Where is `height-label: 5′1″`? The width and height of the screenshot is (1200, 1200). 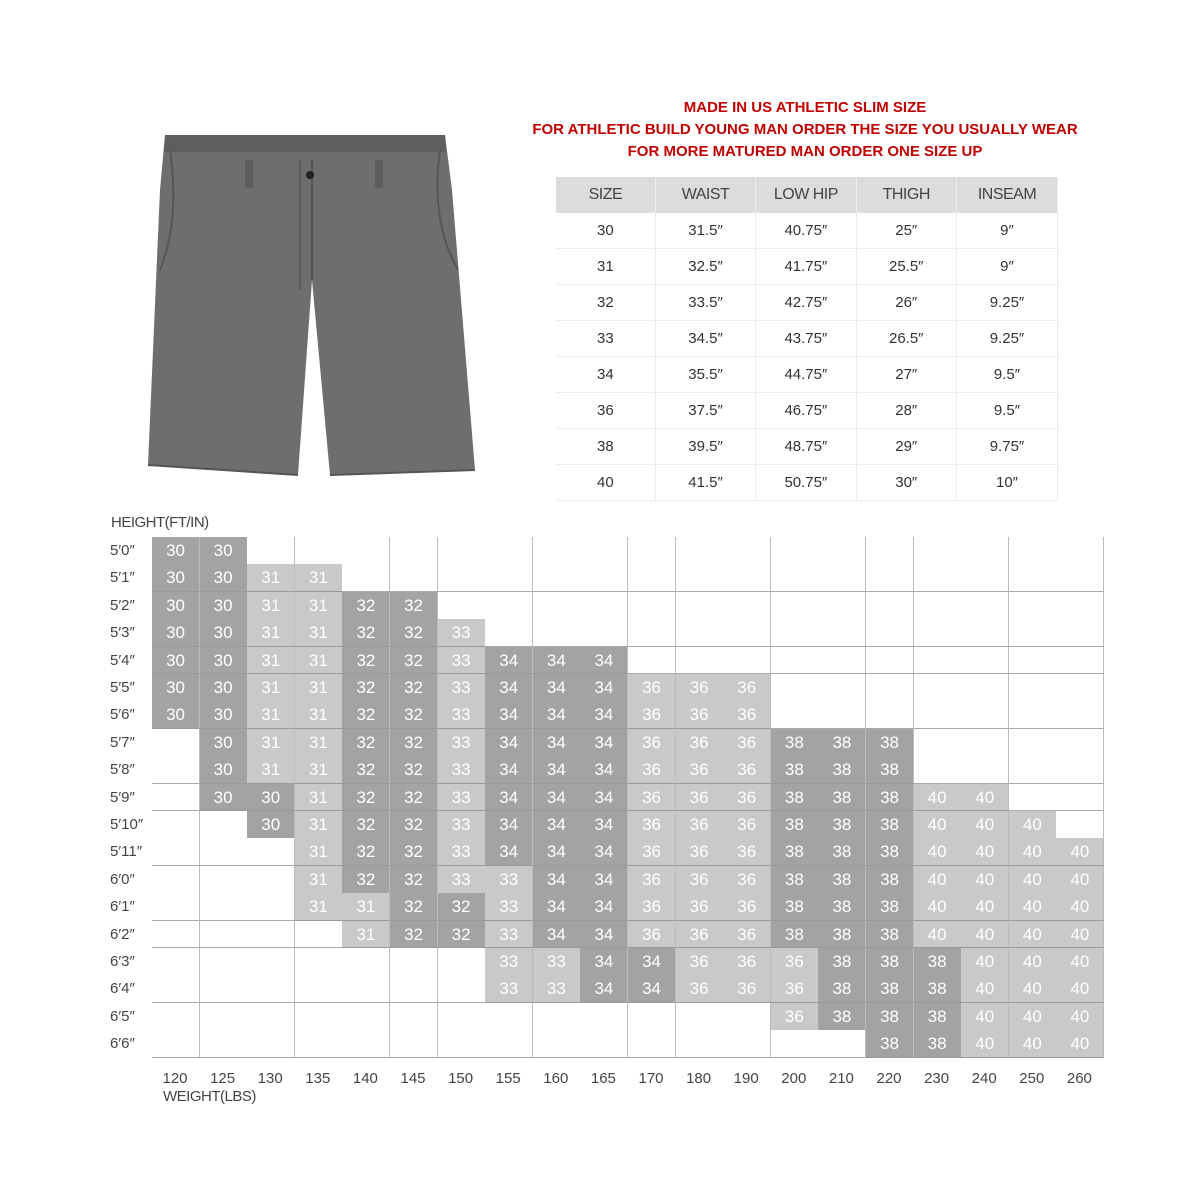
height-label: 5′1″ is located at coordinates (122, 578).